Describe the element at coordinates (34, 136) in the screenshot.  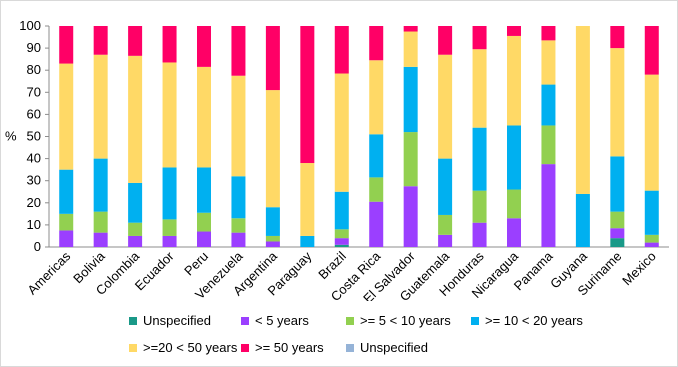
I see `y-tick-label: 50` at that location.